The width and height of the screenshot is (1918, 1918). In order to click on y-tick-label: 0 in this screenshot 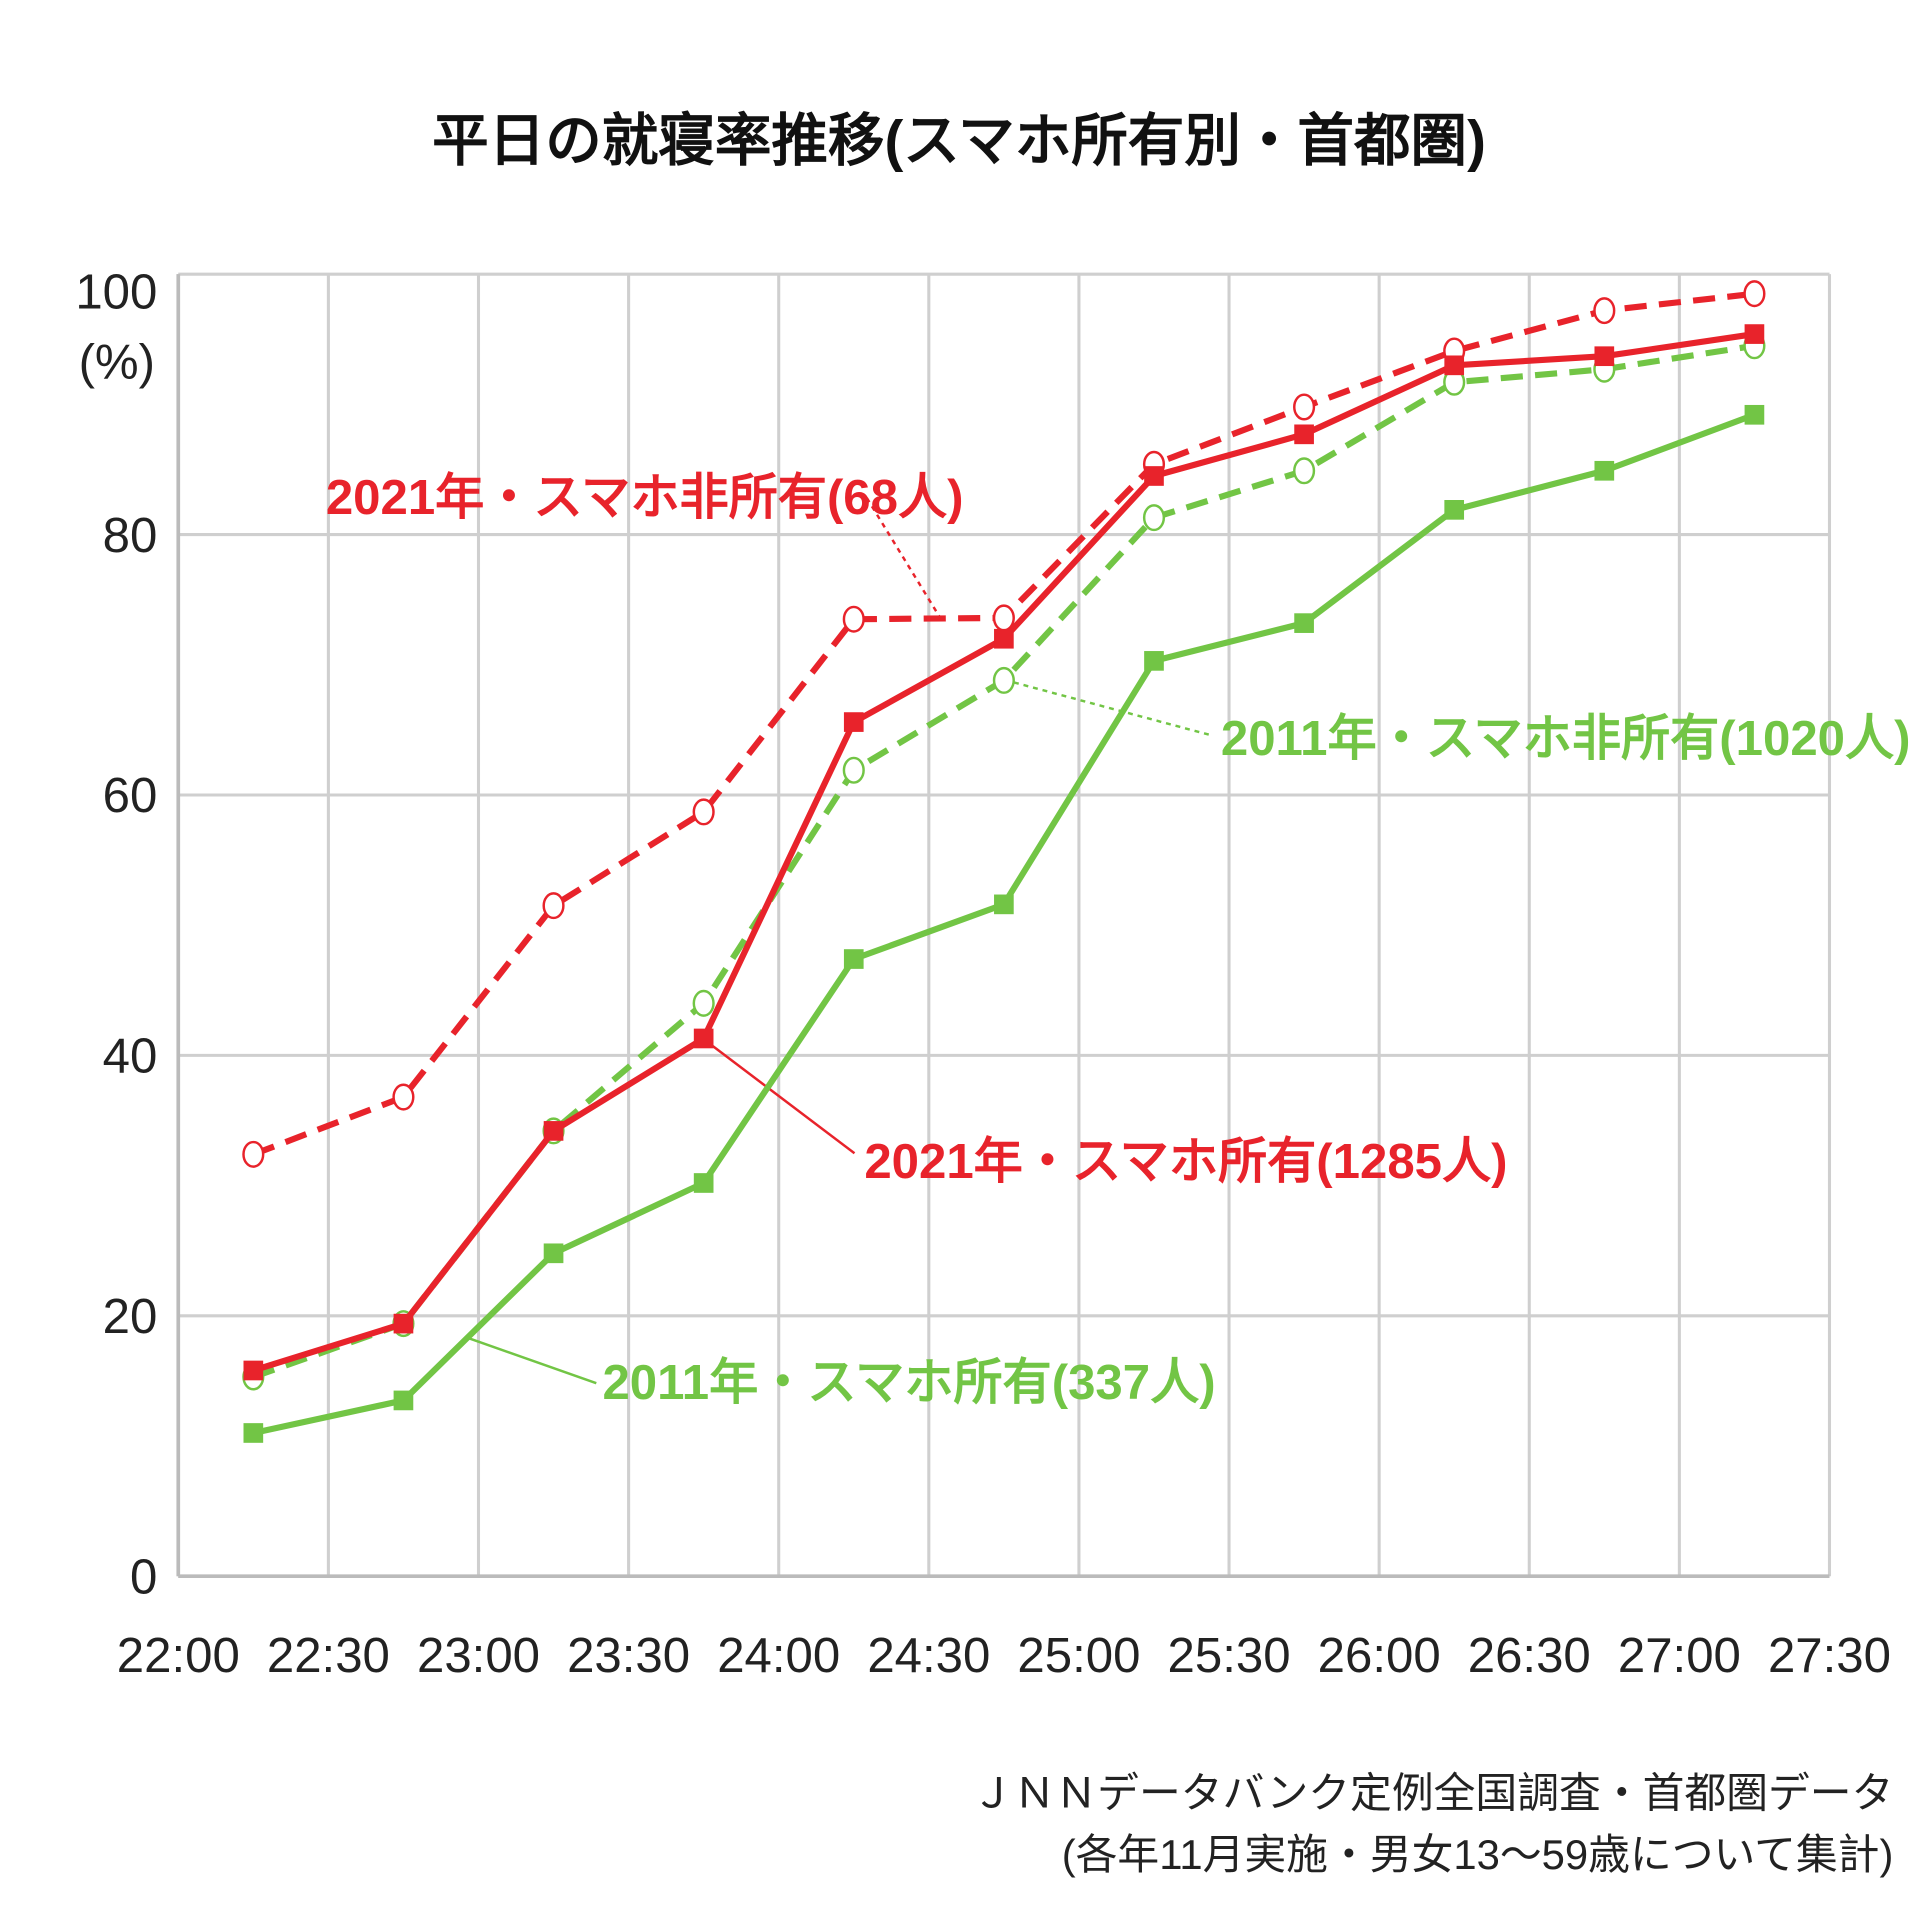, I will do `click(143, 1576)`.